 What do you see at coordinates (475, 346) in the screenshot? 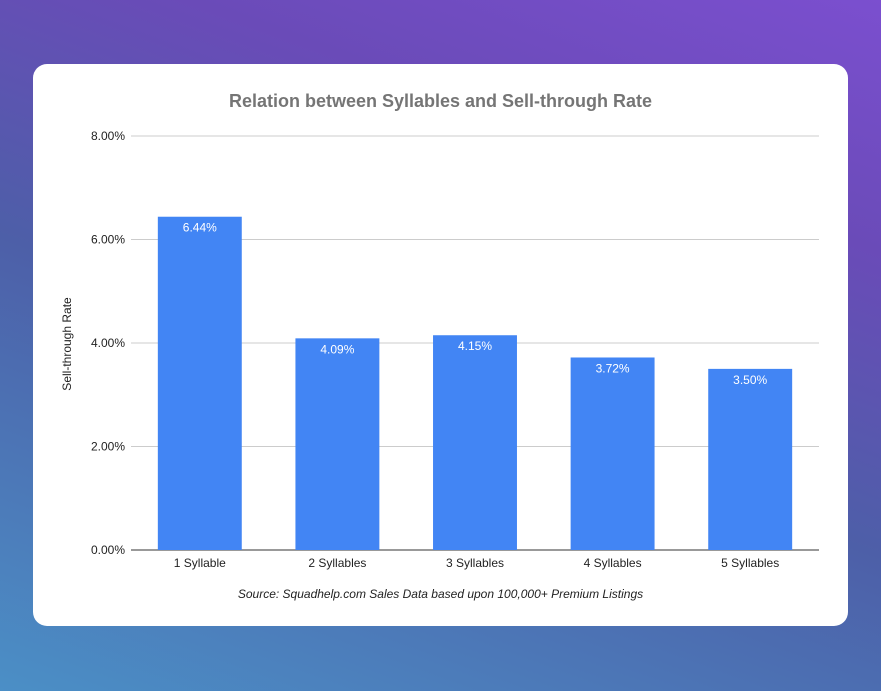
I see `data-label: 4.15%` at bounding box center [475, 346].